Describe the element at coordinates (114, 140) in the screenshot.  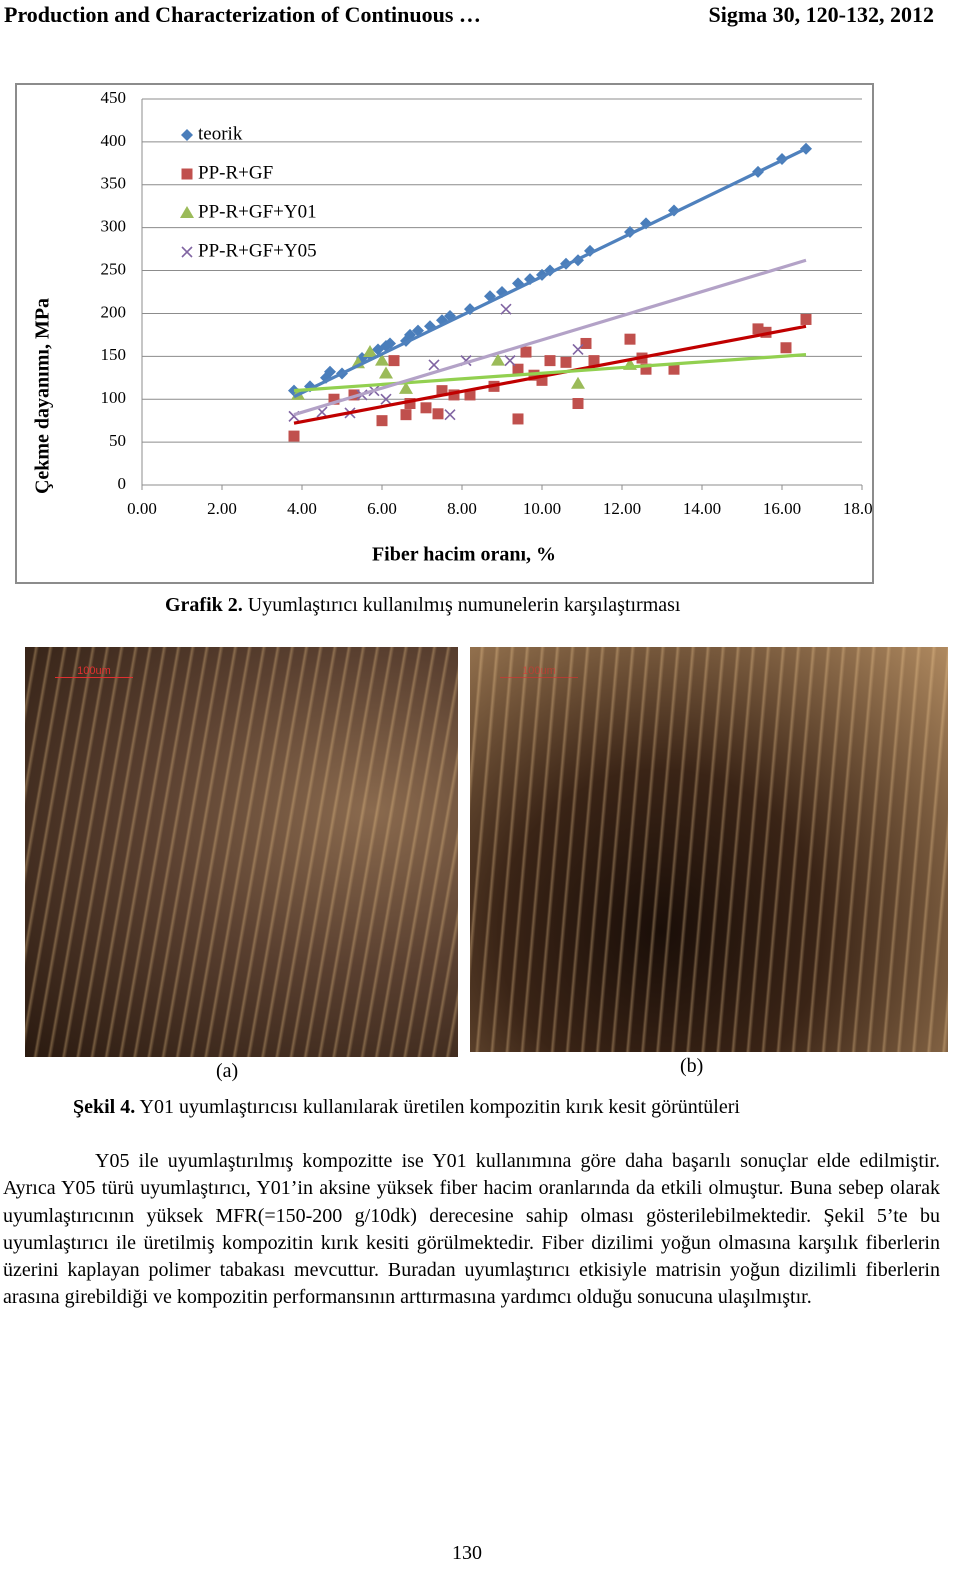
I see `y-tick-label: 400` at that location.